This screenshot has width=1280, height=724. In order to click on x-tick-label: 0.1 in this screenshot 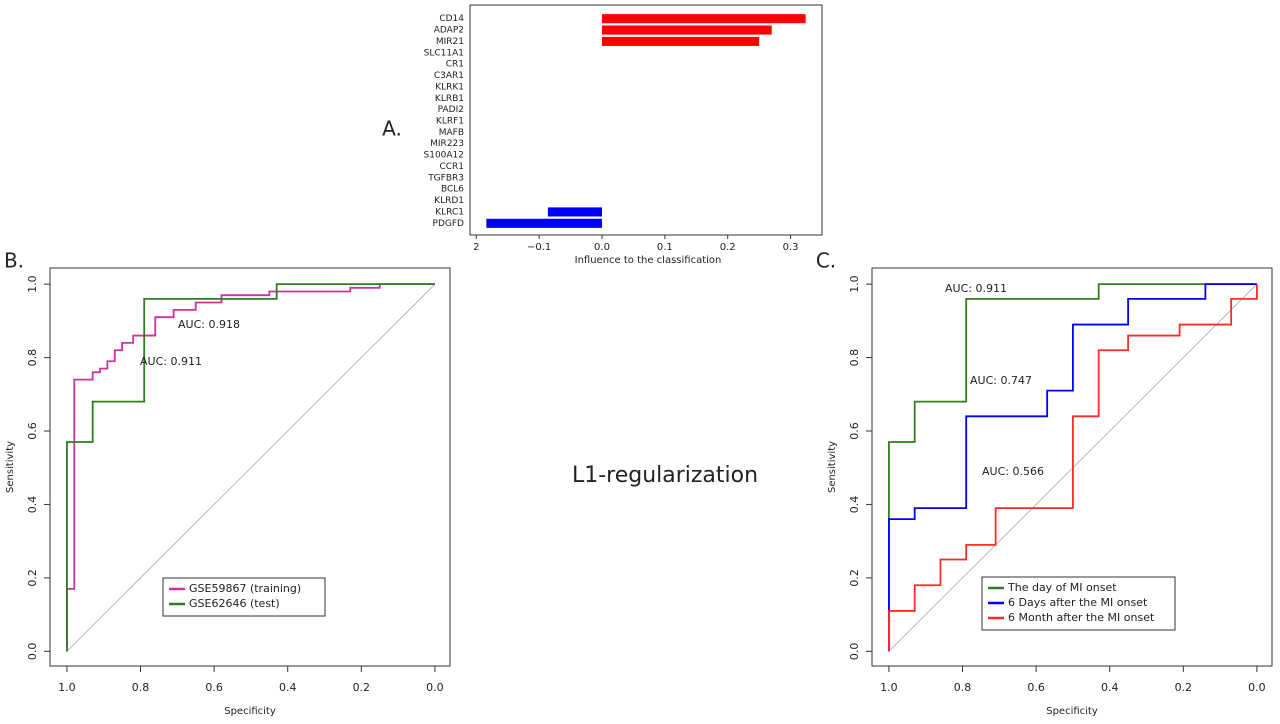, I will do `click(665, 247)`.